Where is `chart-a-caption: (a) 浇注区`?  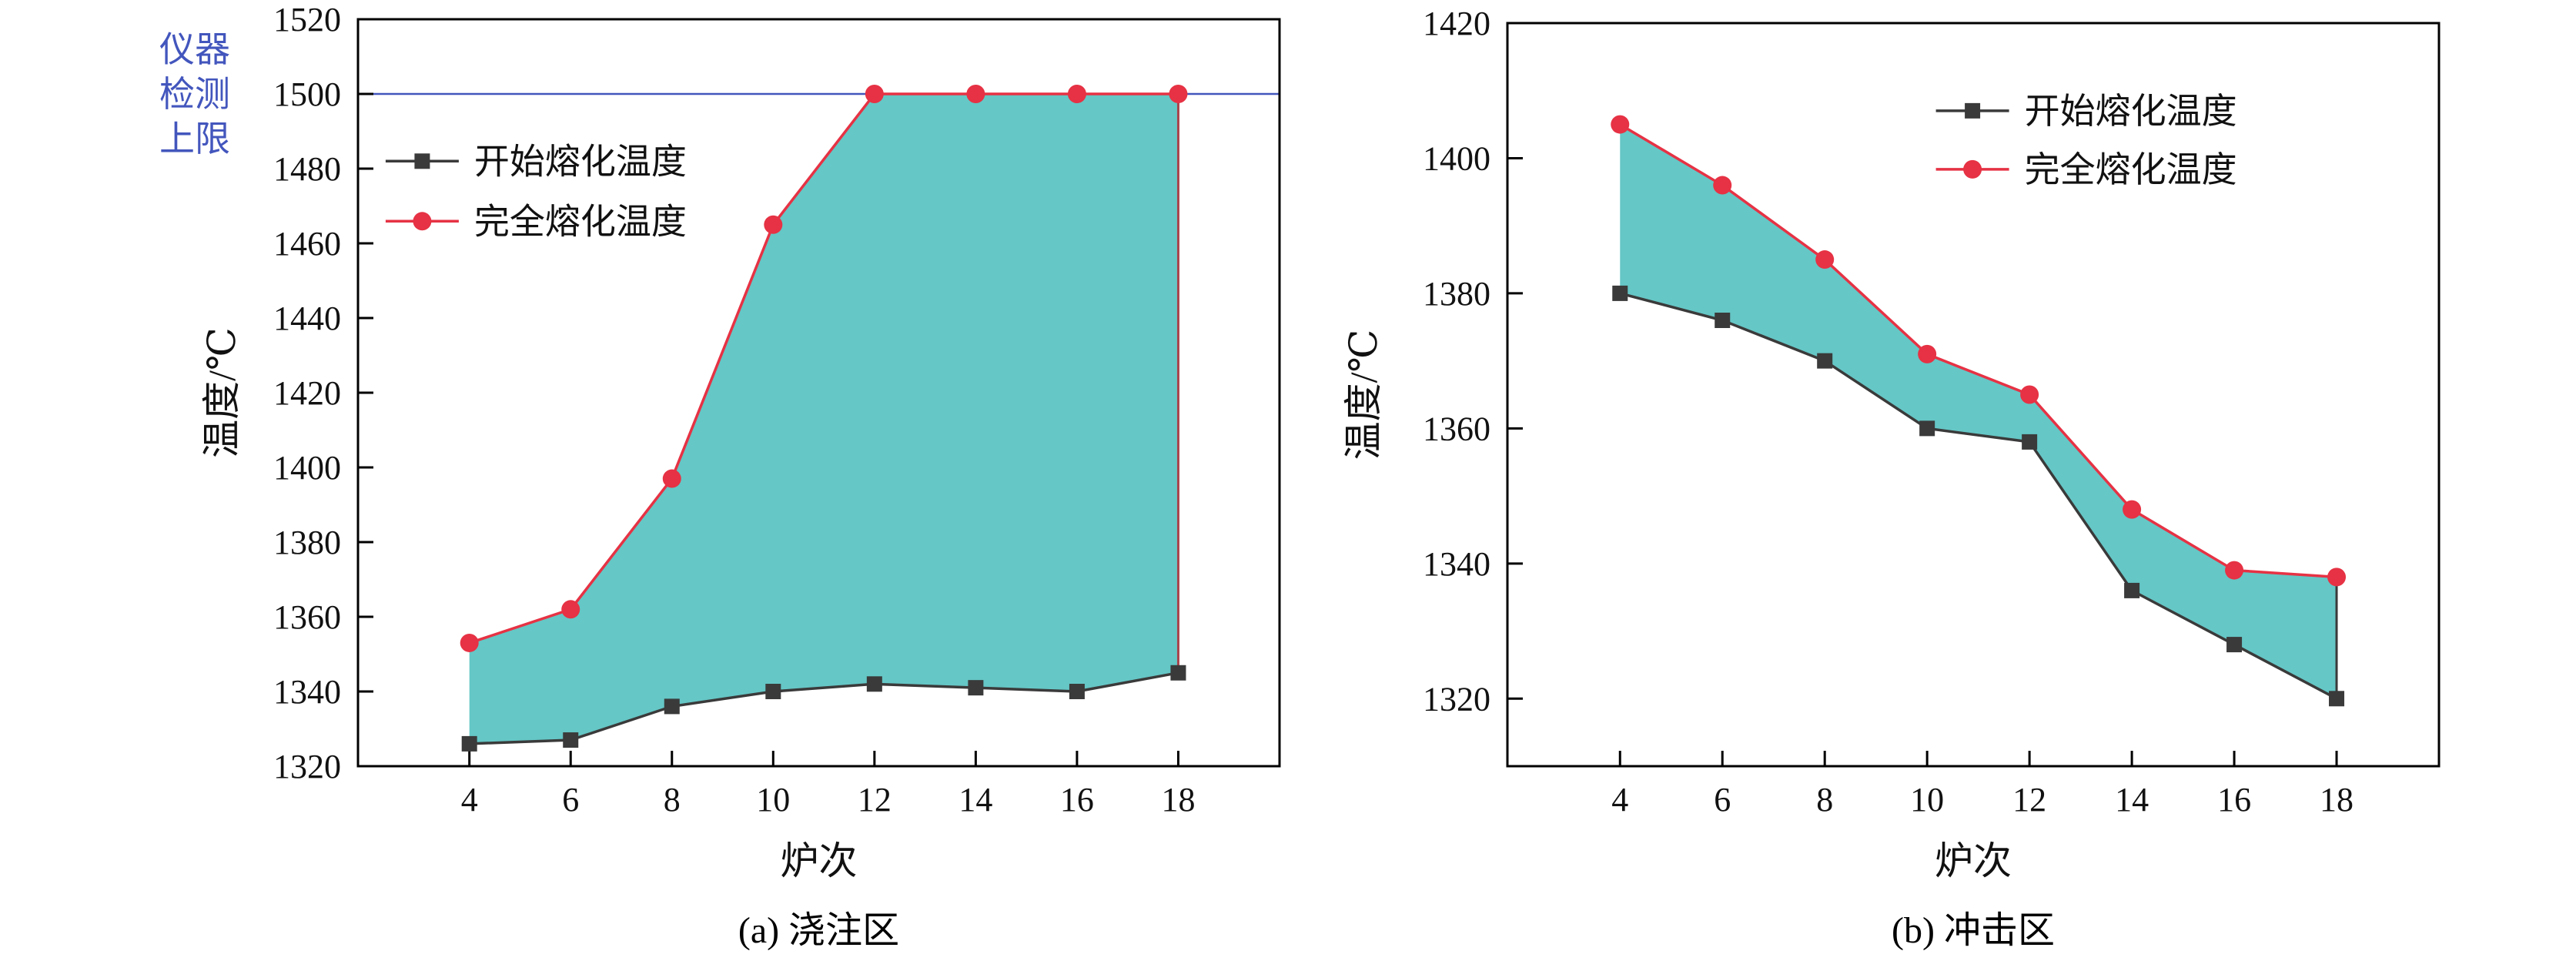 chart-a-caption: (a) 浇注区 is located at coordinates (819, 931).